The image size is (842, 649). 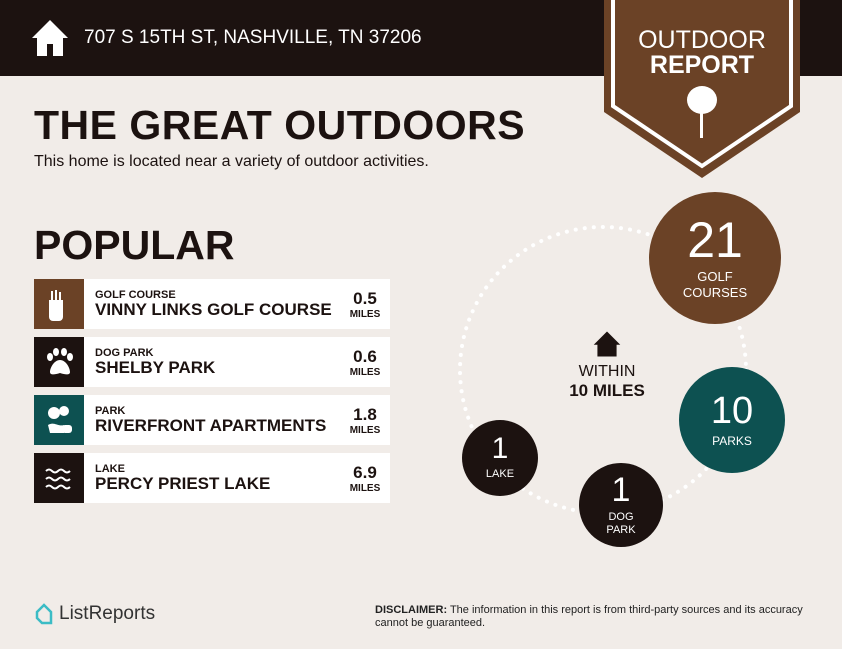 I want to click on within-line2: 10 MILES, so click(x=607, y=390).